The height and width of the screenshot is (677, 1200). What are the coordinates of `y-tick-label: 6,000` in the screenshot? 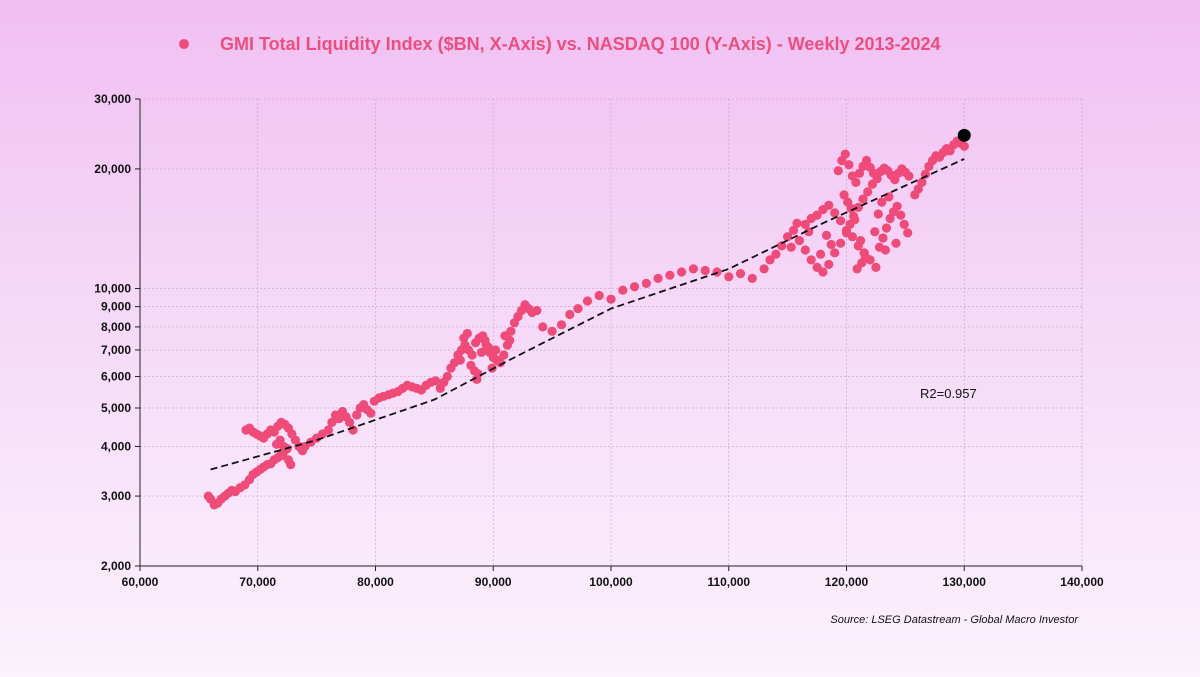 It's located at (116, 377).